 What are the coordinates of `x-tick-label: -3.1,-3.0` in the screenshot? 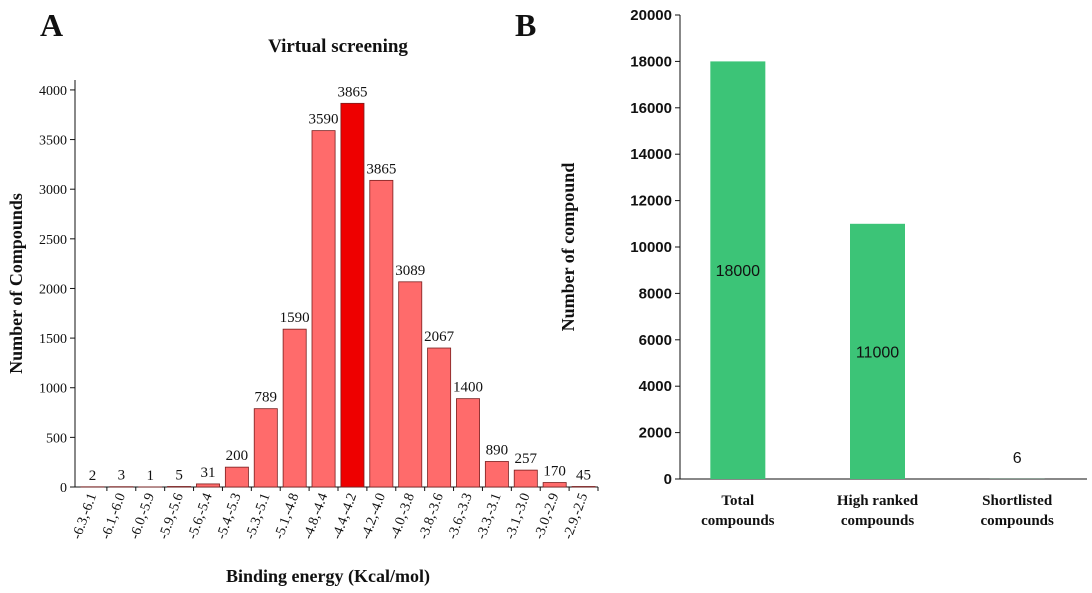 It's located at (518, 516).